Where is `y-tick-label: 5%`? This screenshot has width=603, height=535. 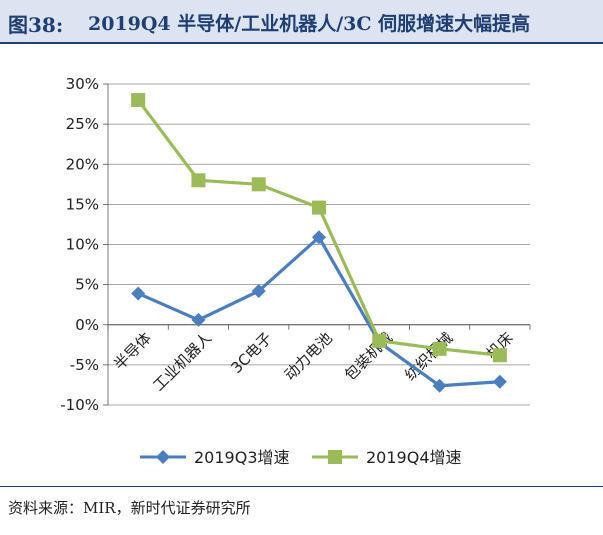 y-tick-label: 5% is located at coordinates (87, 285).